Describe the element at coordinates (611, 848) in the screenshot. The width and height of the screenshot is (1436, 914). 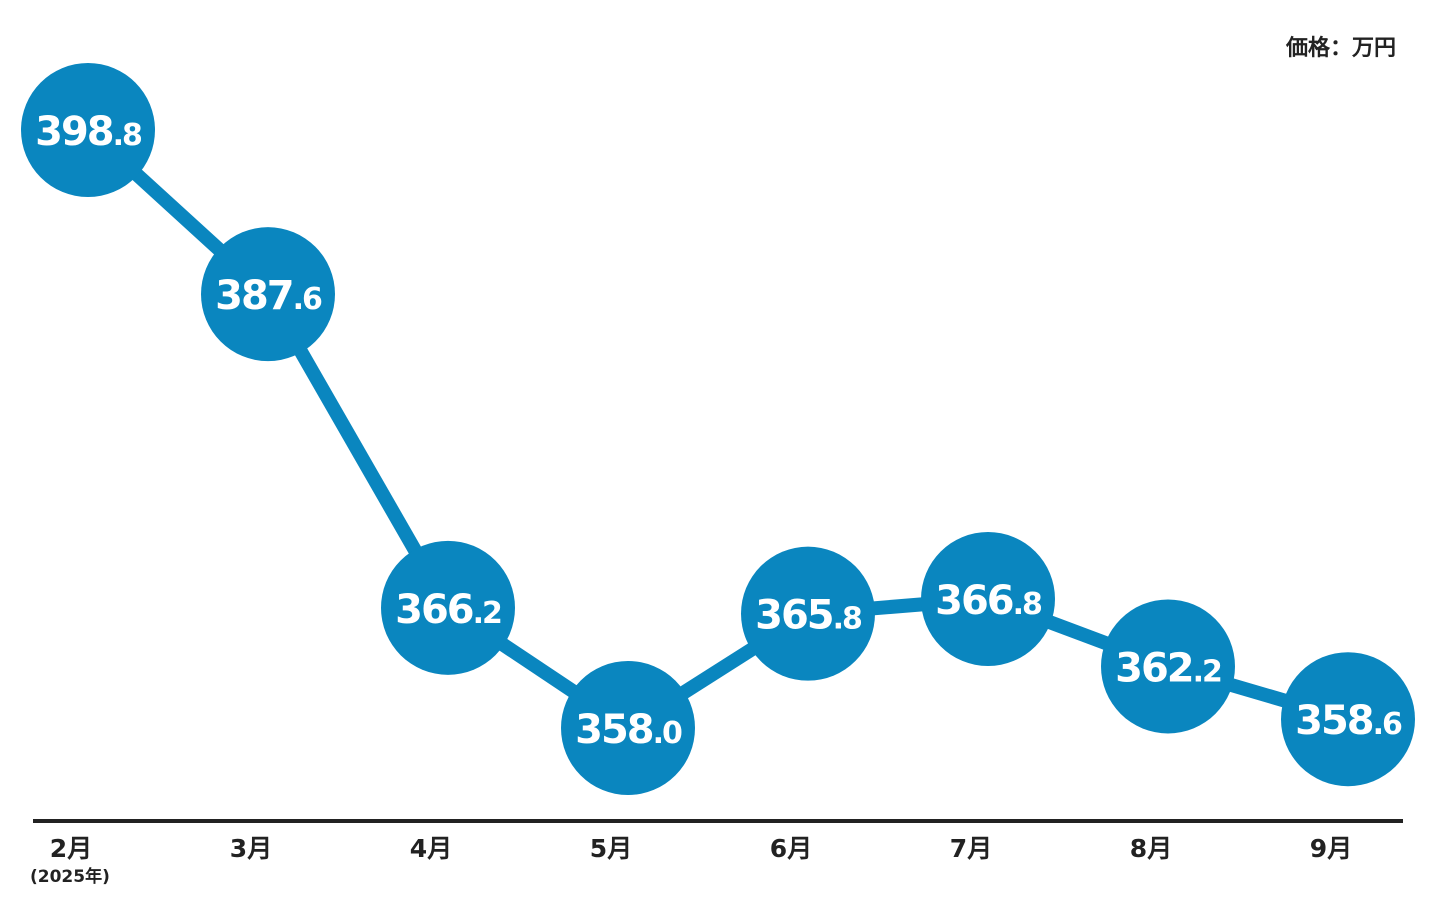
I see `x-tick-label: 5月` at that location.